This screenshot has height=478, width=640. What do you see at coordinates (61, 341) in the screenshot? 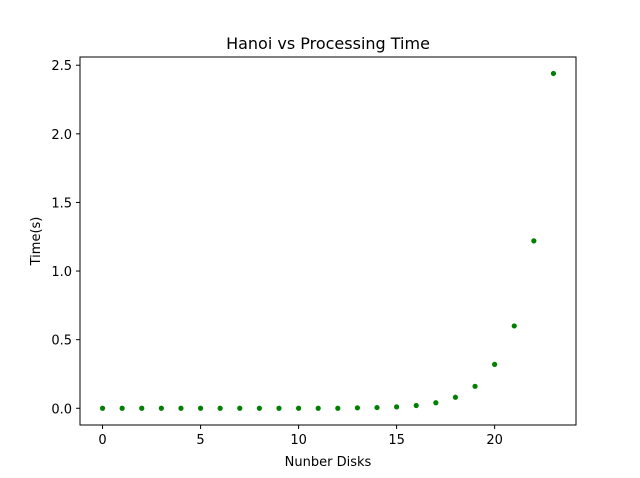
I see `y-tick-label: 0.5` at bounding box center [61, 341].